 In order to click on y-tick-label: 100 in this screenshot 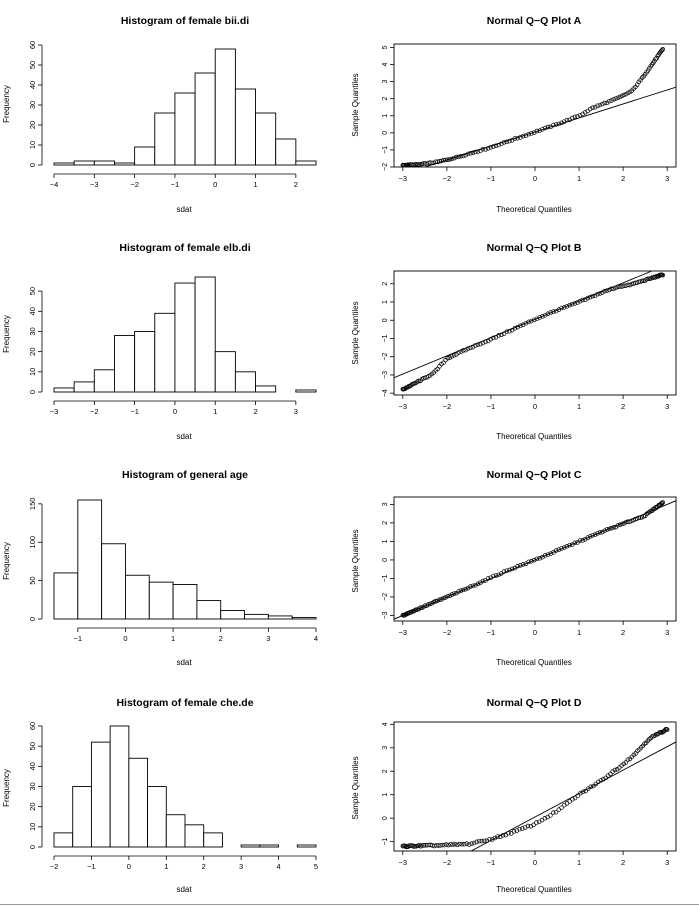, I will do `click(32, 542)`.